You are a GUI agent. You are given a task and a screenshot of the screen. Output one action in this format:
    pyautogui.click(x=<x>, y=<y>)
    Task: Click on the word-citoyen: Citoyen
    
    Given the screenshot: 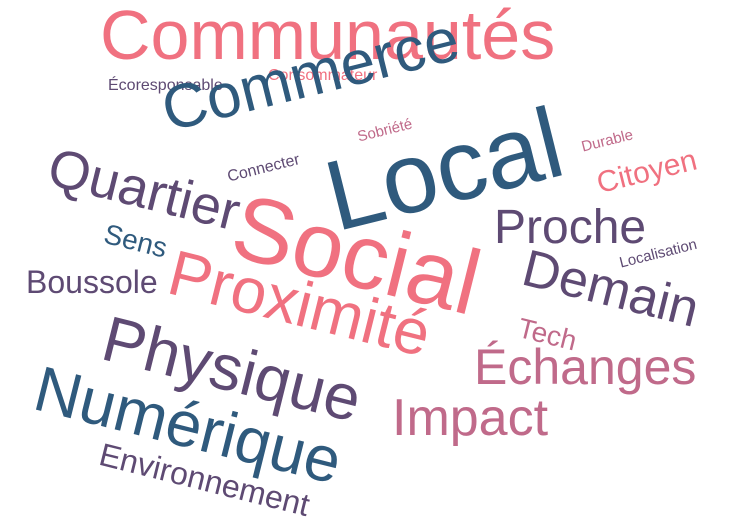 What is the action you would take?
    pyautogui.click(x=647, y=172)
    